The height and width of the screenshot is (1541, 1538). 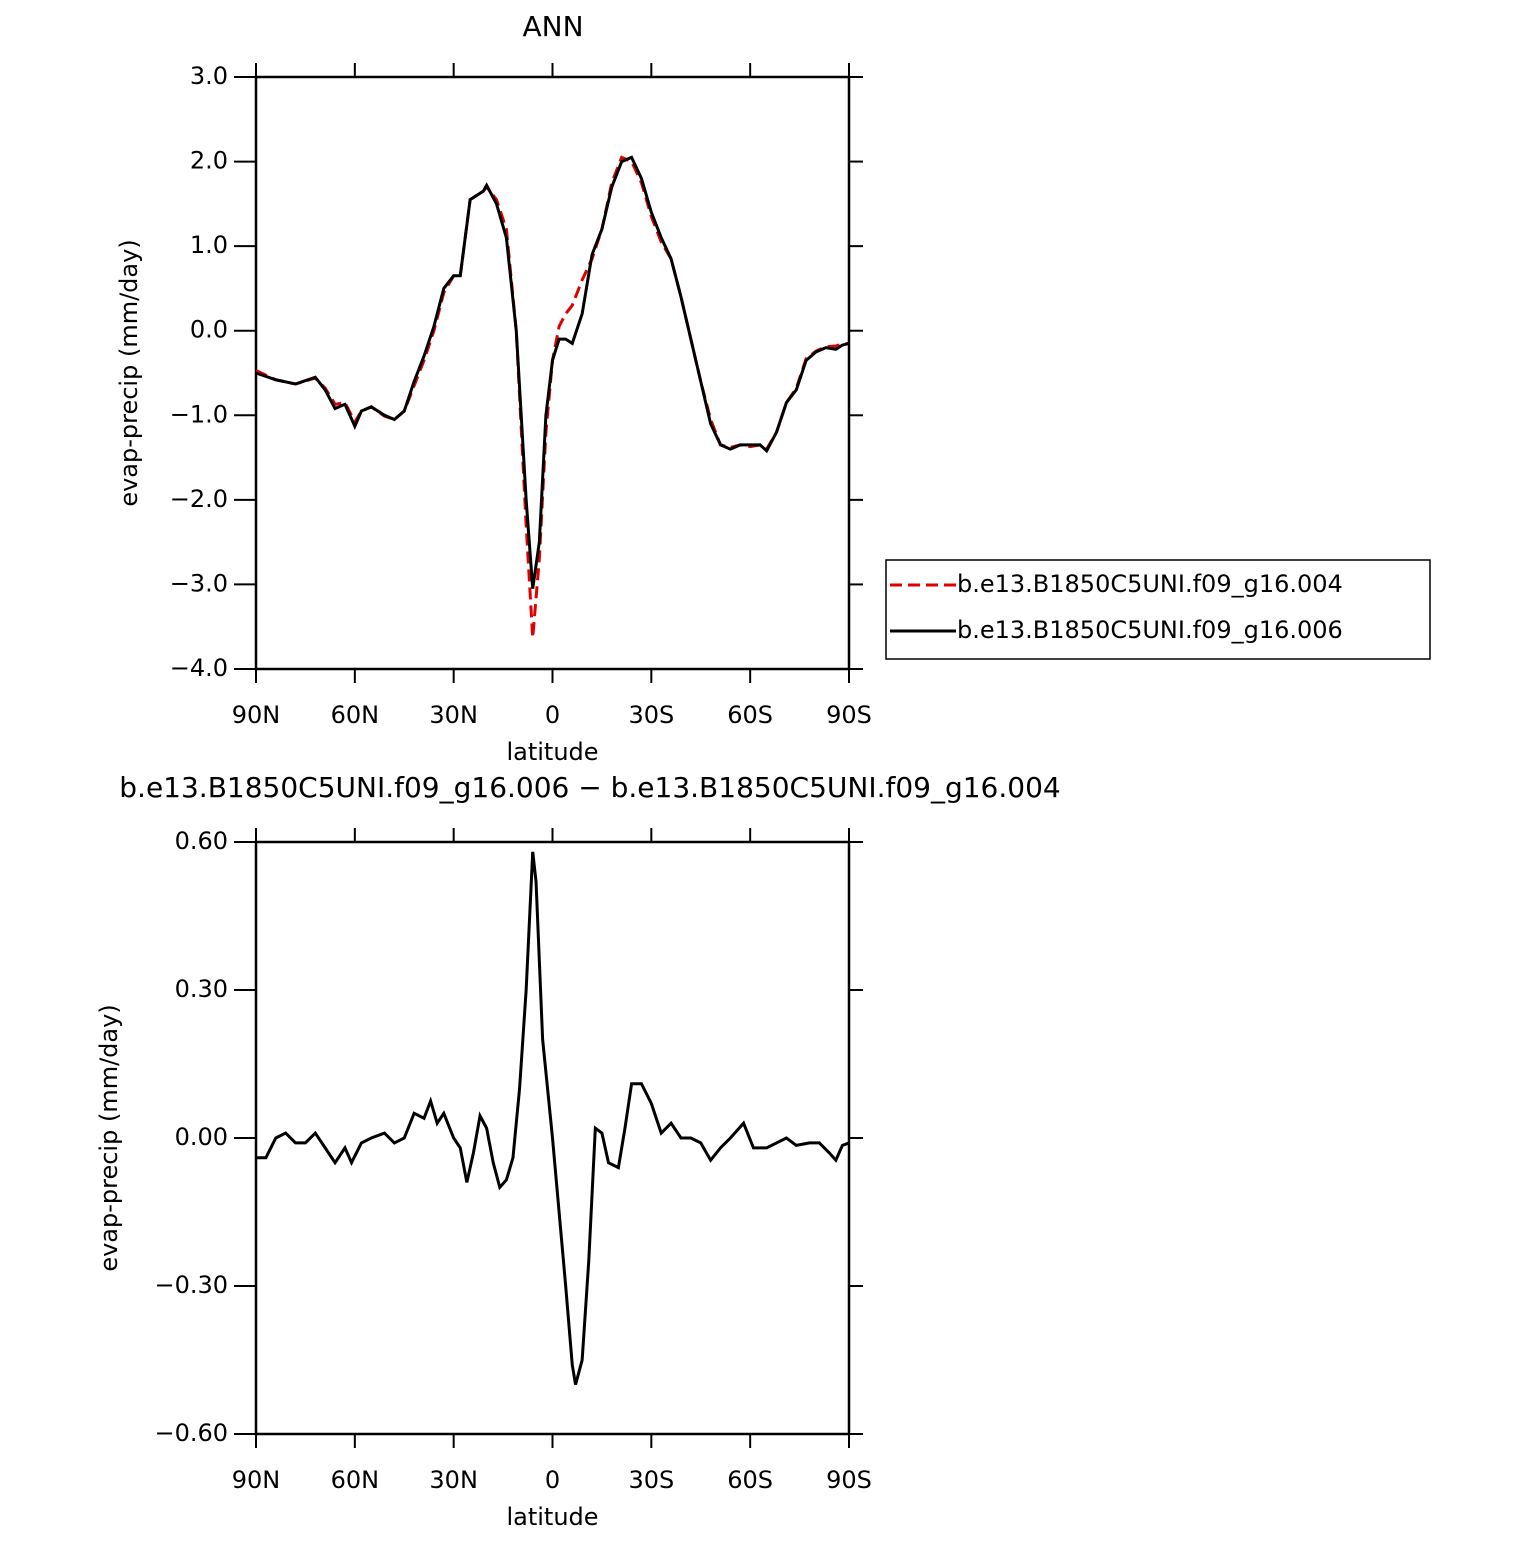 I want to click on y-tick-label: 0.0, so click(x=209, y=330).